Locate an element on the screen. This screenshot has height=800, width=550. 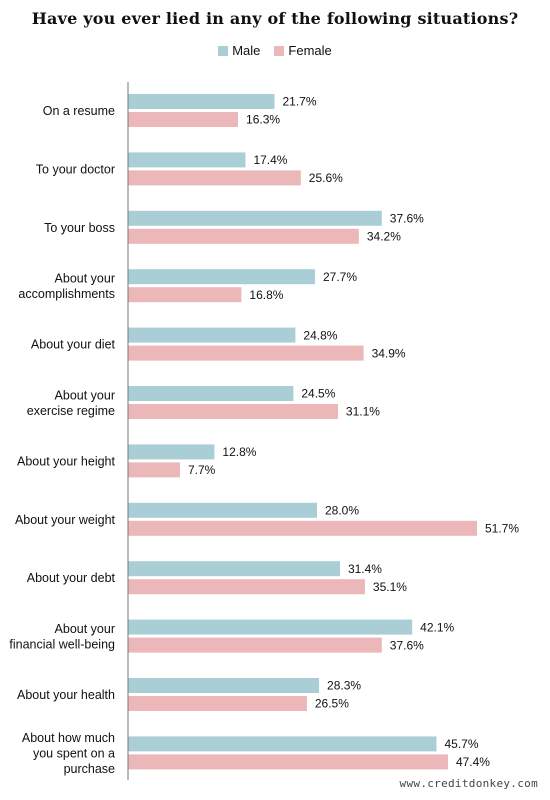
category-label-line: you spent on a is located at coordinates (74, 753).